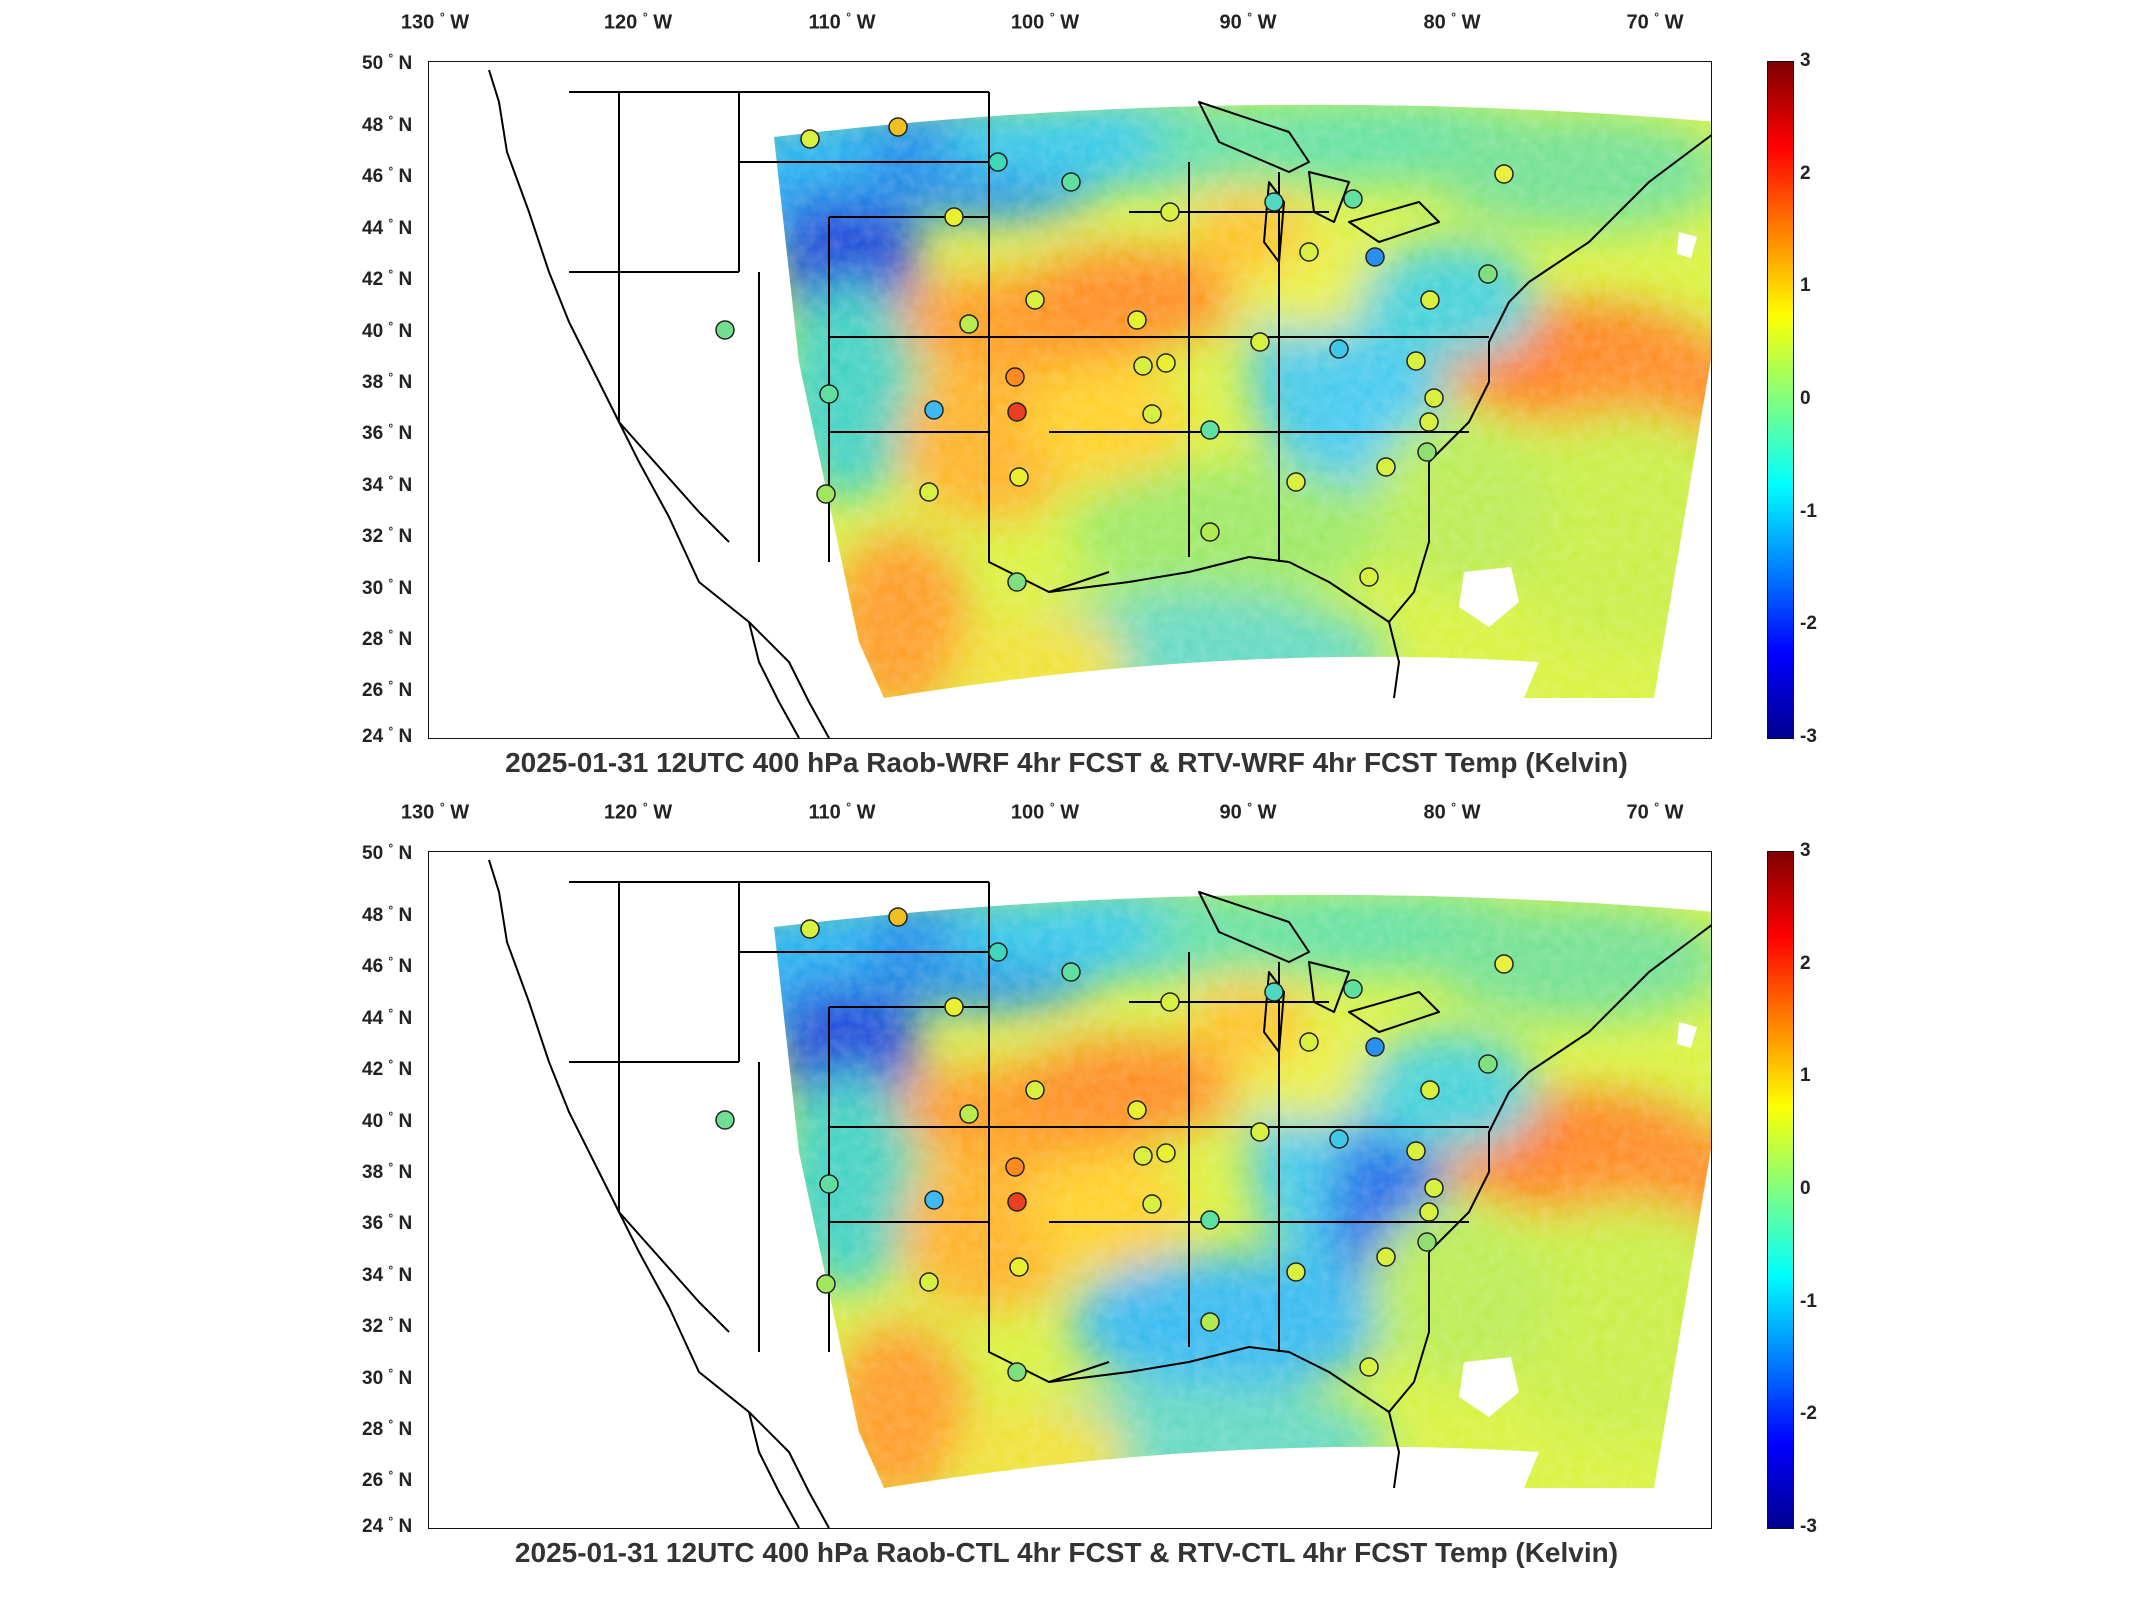  What do you see at coordinates (387, 484) in the screenshot?
I see `latitude-label: 34 ° N` at bounding box center [387, 484].